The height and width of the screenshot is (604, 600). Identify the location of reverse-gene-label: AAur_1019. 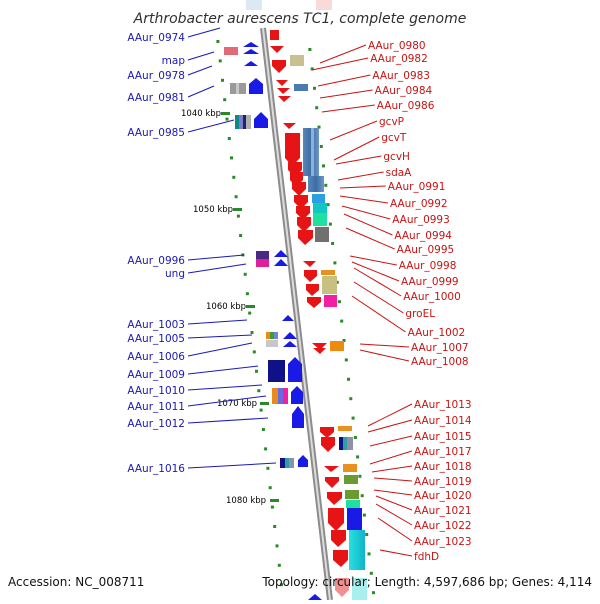
(443, 482).